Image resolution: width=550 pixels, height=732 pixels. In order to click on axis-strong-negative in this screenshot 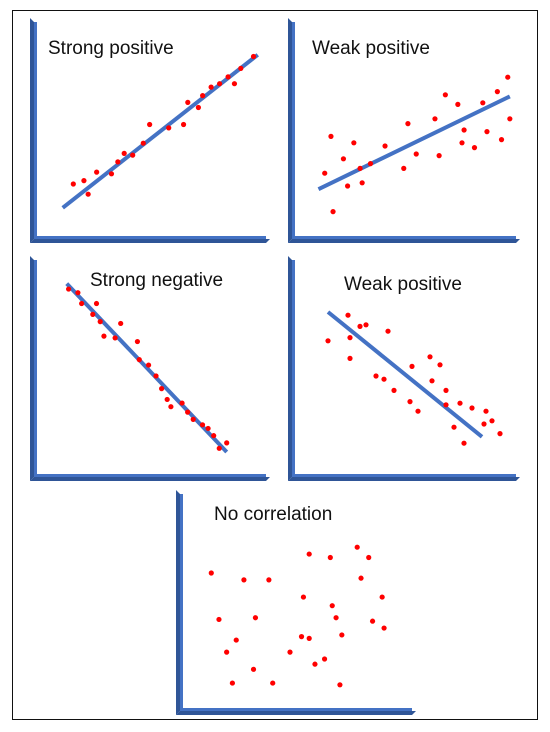, I will do `click(150, 368)`.